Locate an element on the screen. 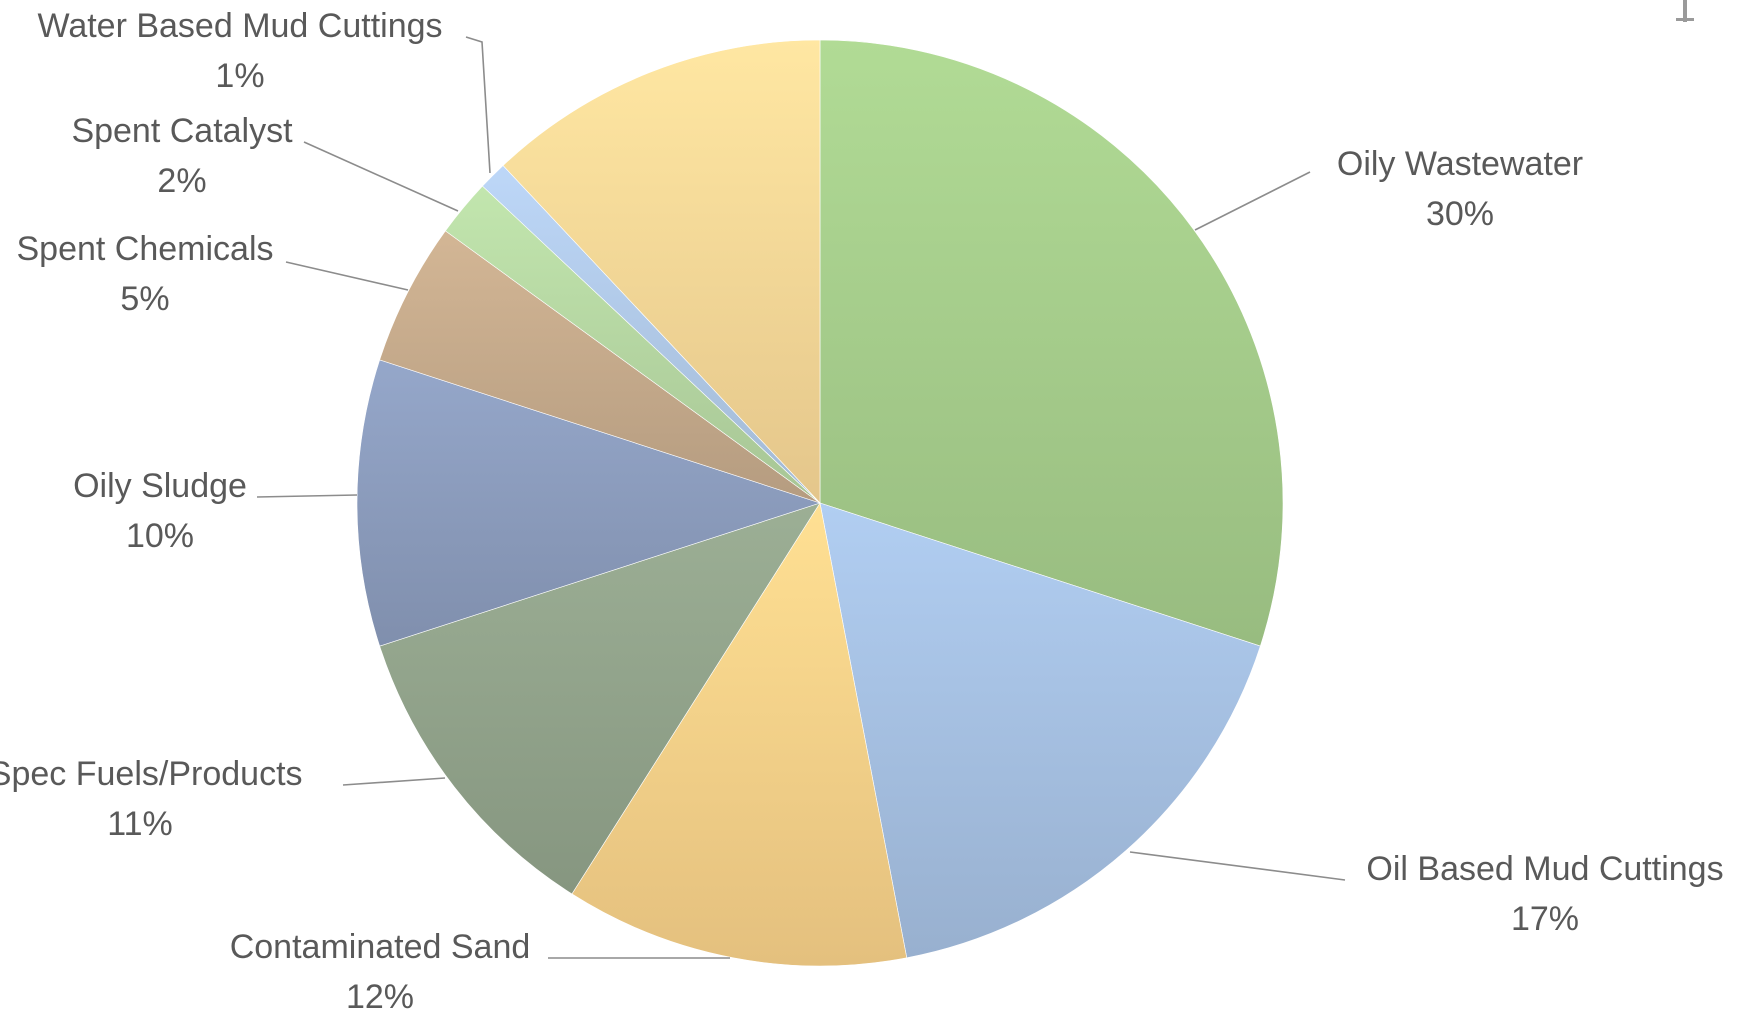 The image size is (1749, 1017). edge-artifact is located at coordinates (1685, 11).